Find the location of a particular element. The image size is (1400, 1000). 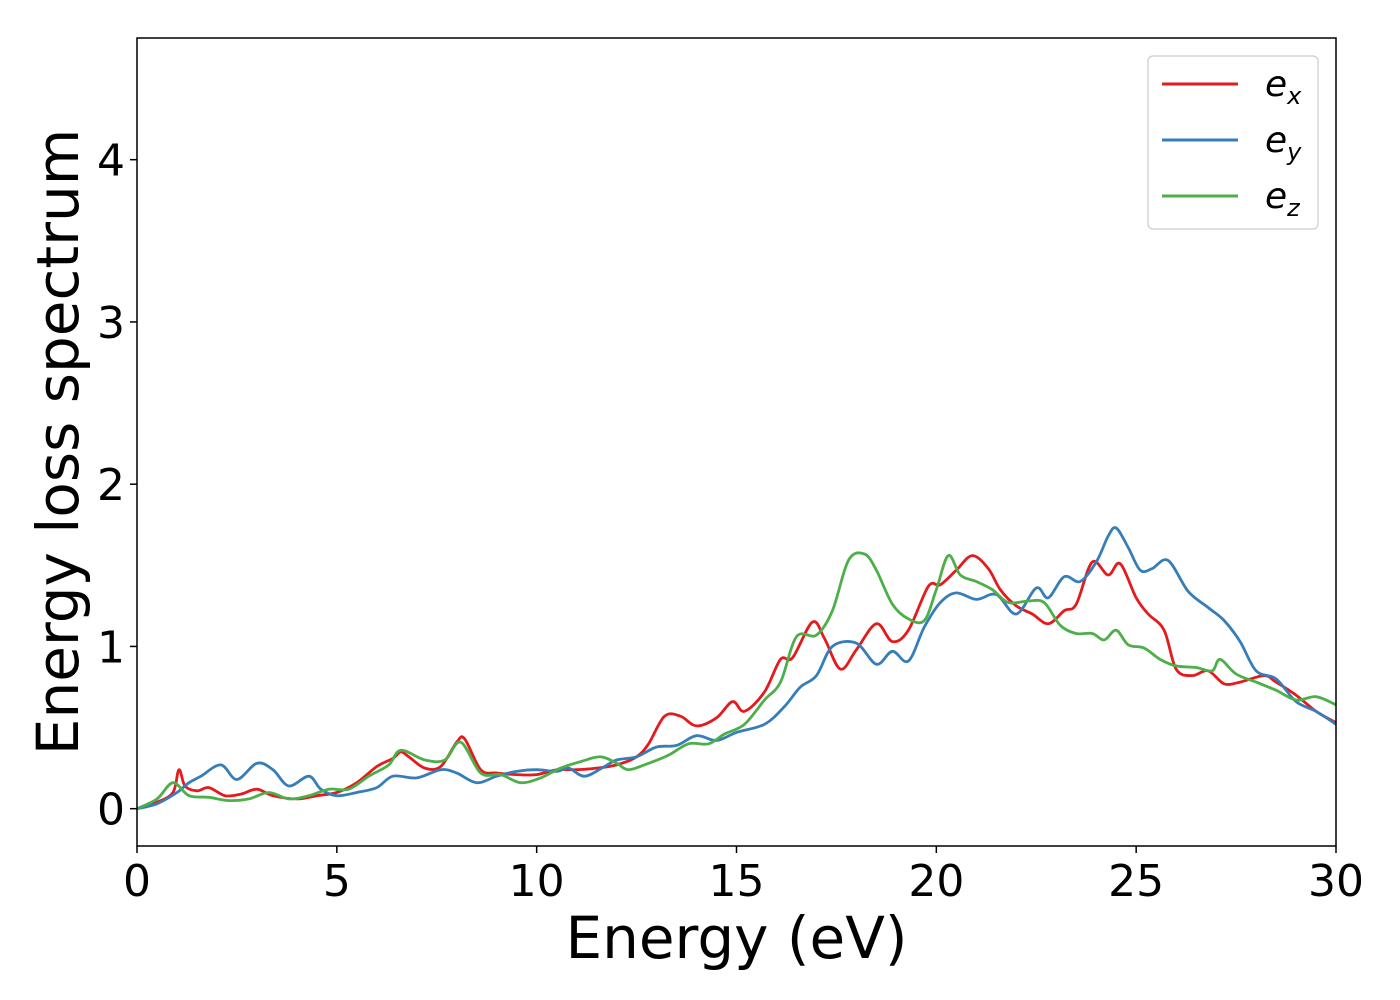

y-tick-label: 2 is located at coordinates (111, 485).